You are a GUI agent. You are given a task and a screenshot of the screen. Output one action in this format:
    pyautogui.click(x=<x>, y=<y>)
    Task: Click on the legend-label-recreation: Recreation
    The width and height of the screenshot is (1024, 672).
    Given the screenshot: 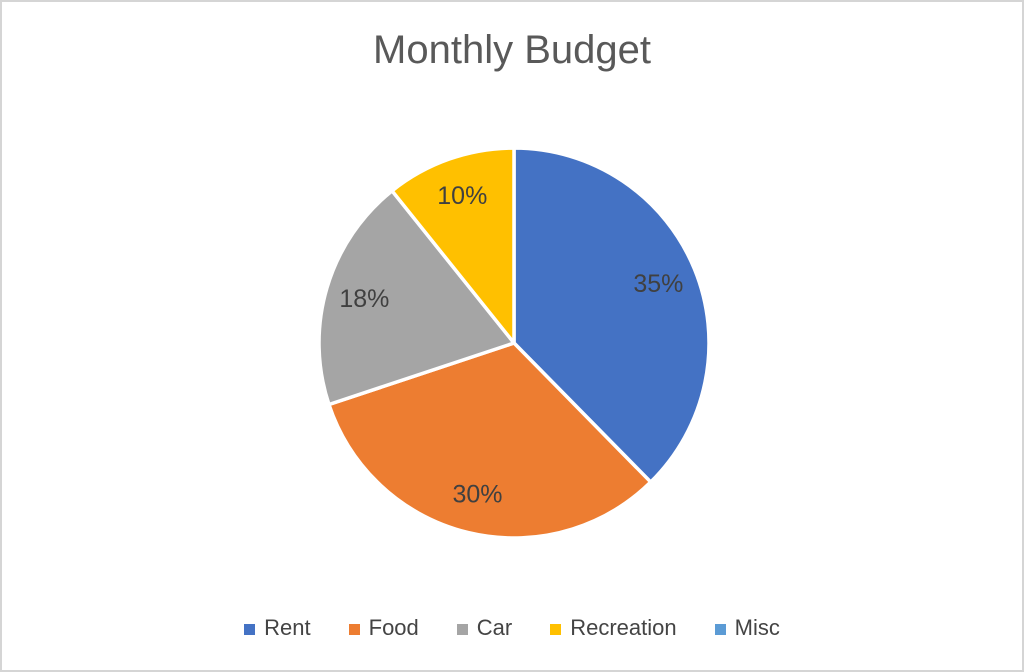 What is the action you would take?
    pyautogui.click(x=623, y=627)
    